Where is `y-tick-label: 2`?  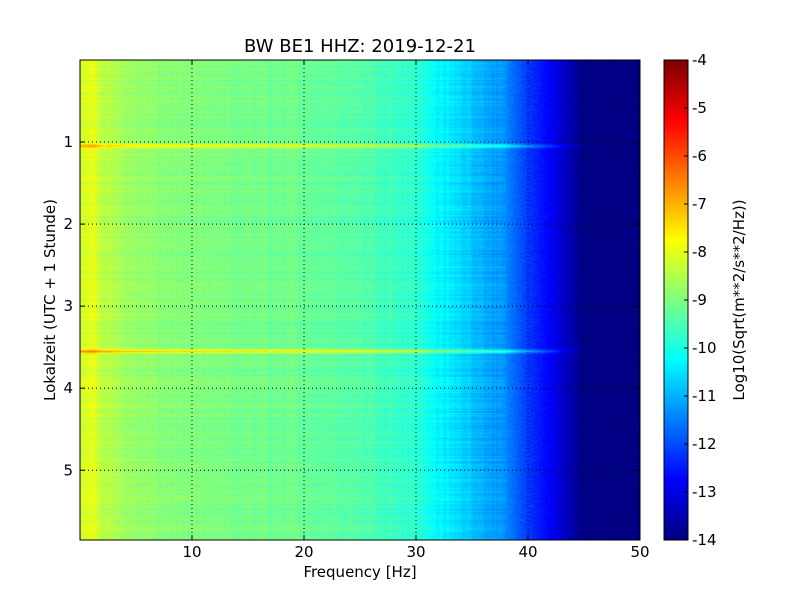
y-tick-label: 2 is located at coordinates (68, 224).